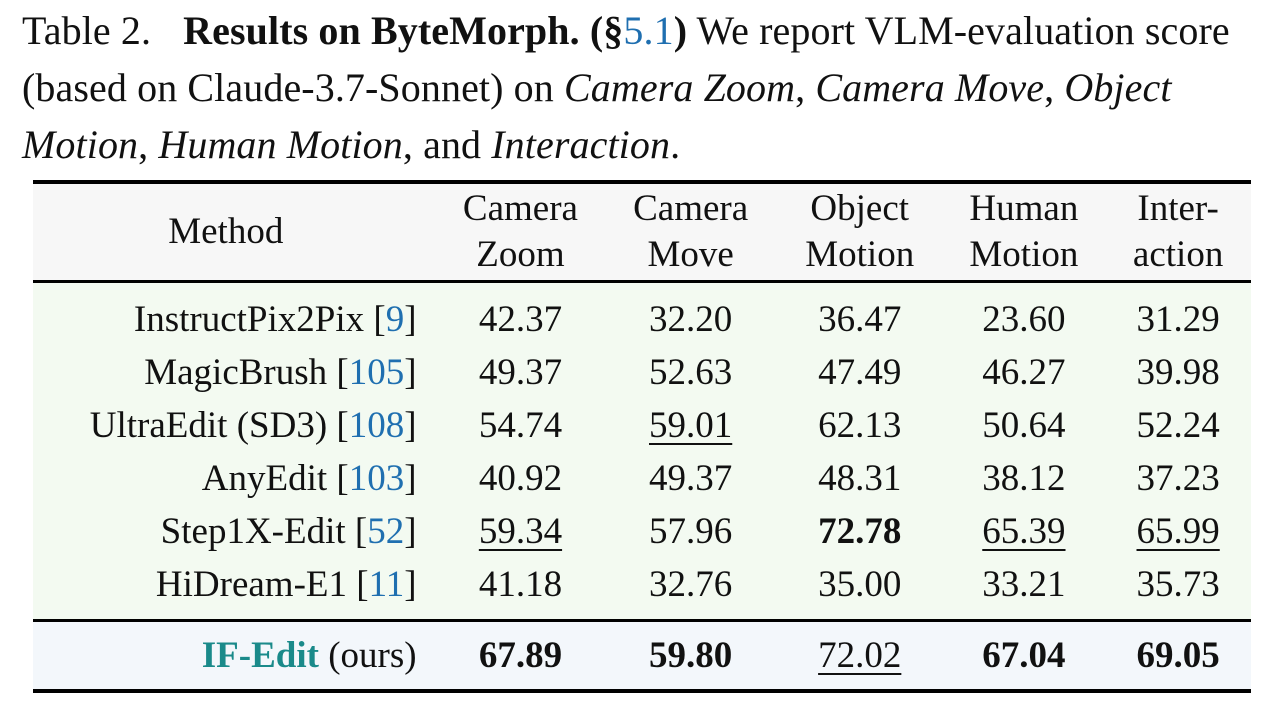 This screenshot has width=1280, height=707. What do you see at coordinates (860, 208) in the screenshot?
I see `header-line: Object` at bounding box center [860, 208].